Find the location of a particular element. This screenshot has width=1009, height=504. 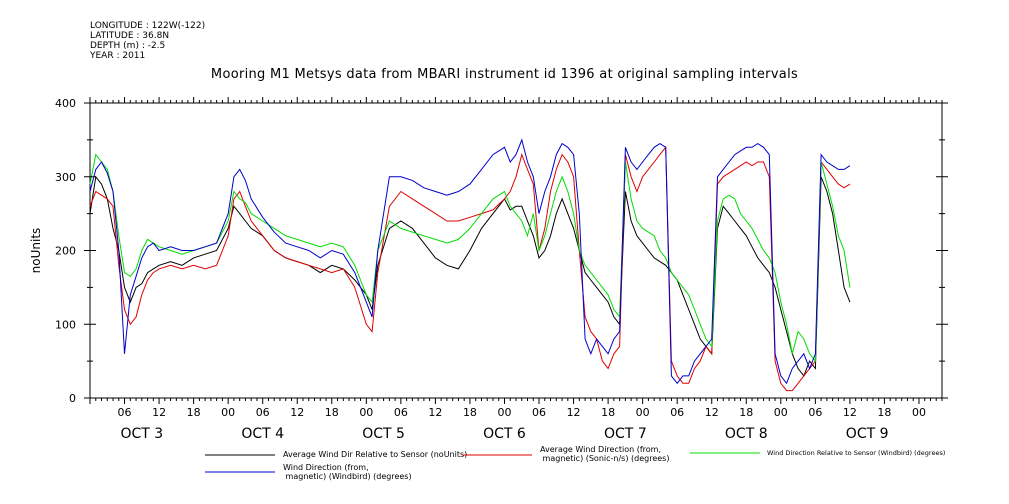

y-tick-label: 300 is located at coordinates (65, 177).